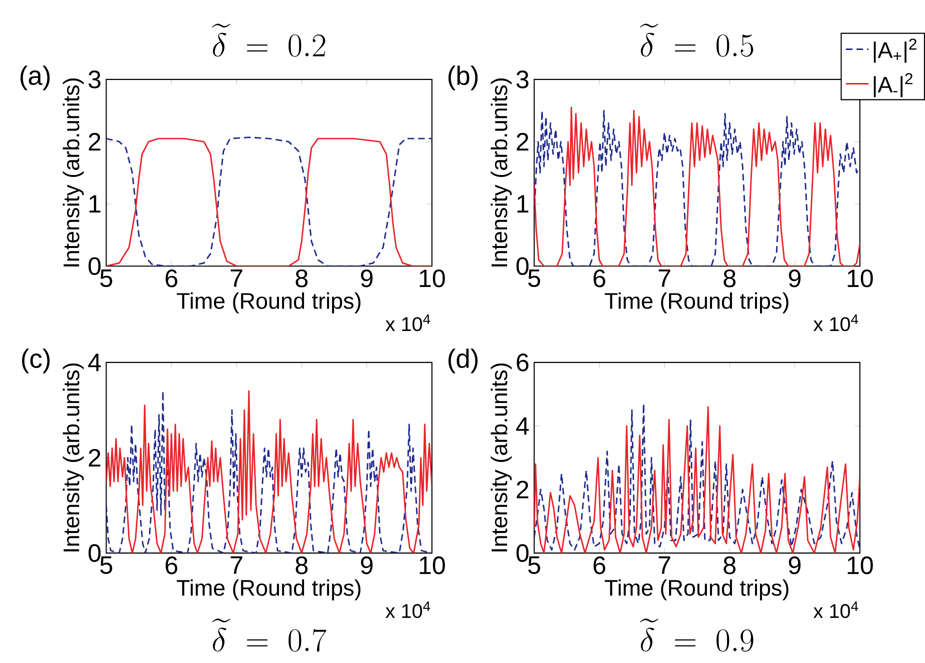 Image resolution: width=925 pixels, height=663 pixels. What do you see at coordinates (895, 50) in the screenshot?
I see `legend-label: |A$_{+}$|$^{2}$` at bounding box center [895, 50].